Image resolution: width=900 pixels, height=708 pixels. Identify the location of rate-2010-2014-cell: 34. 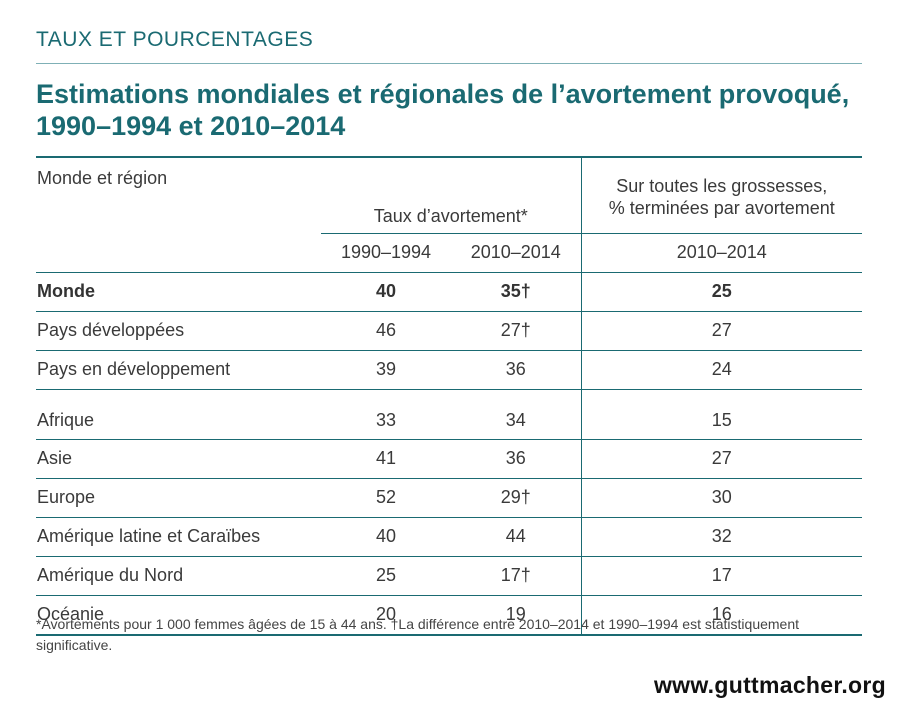
(516, 414).